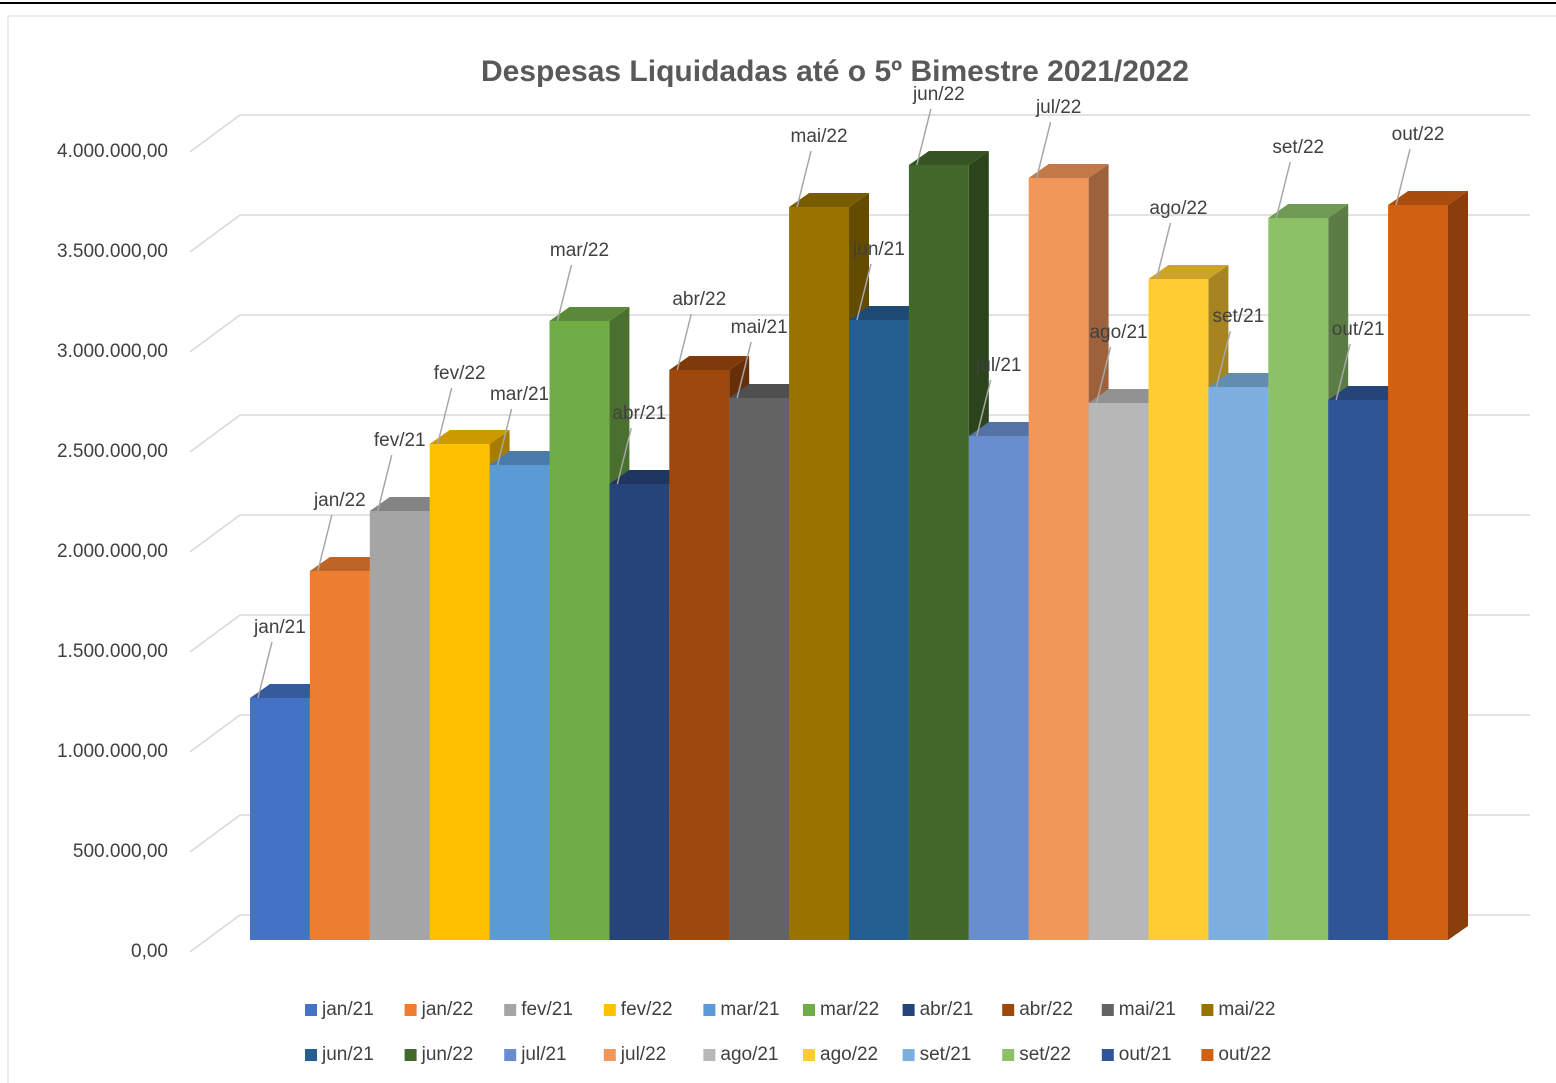 This screenshot has width=1556, height=1083. I want to click on data-label: abr/21, so click(639, 413).